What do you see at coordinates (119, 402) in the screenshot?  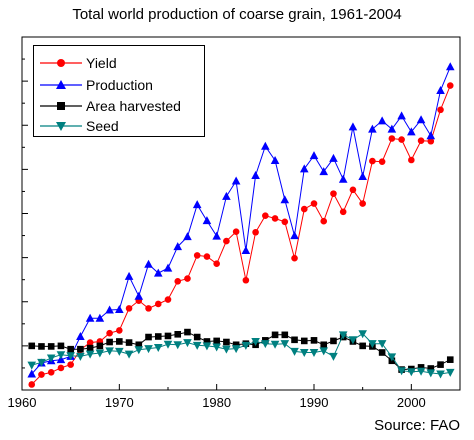 I see `x-tick-label: 1970` at bounding box center [119, 402].